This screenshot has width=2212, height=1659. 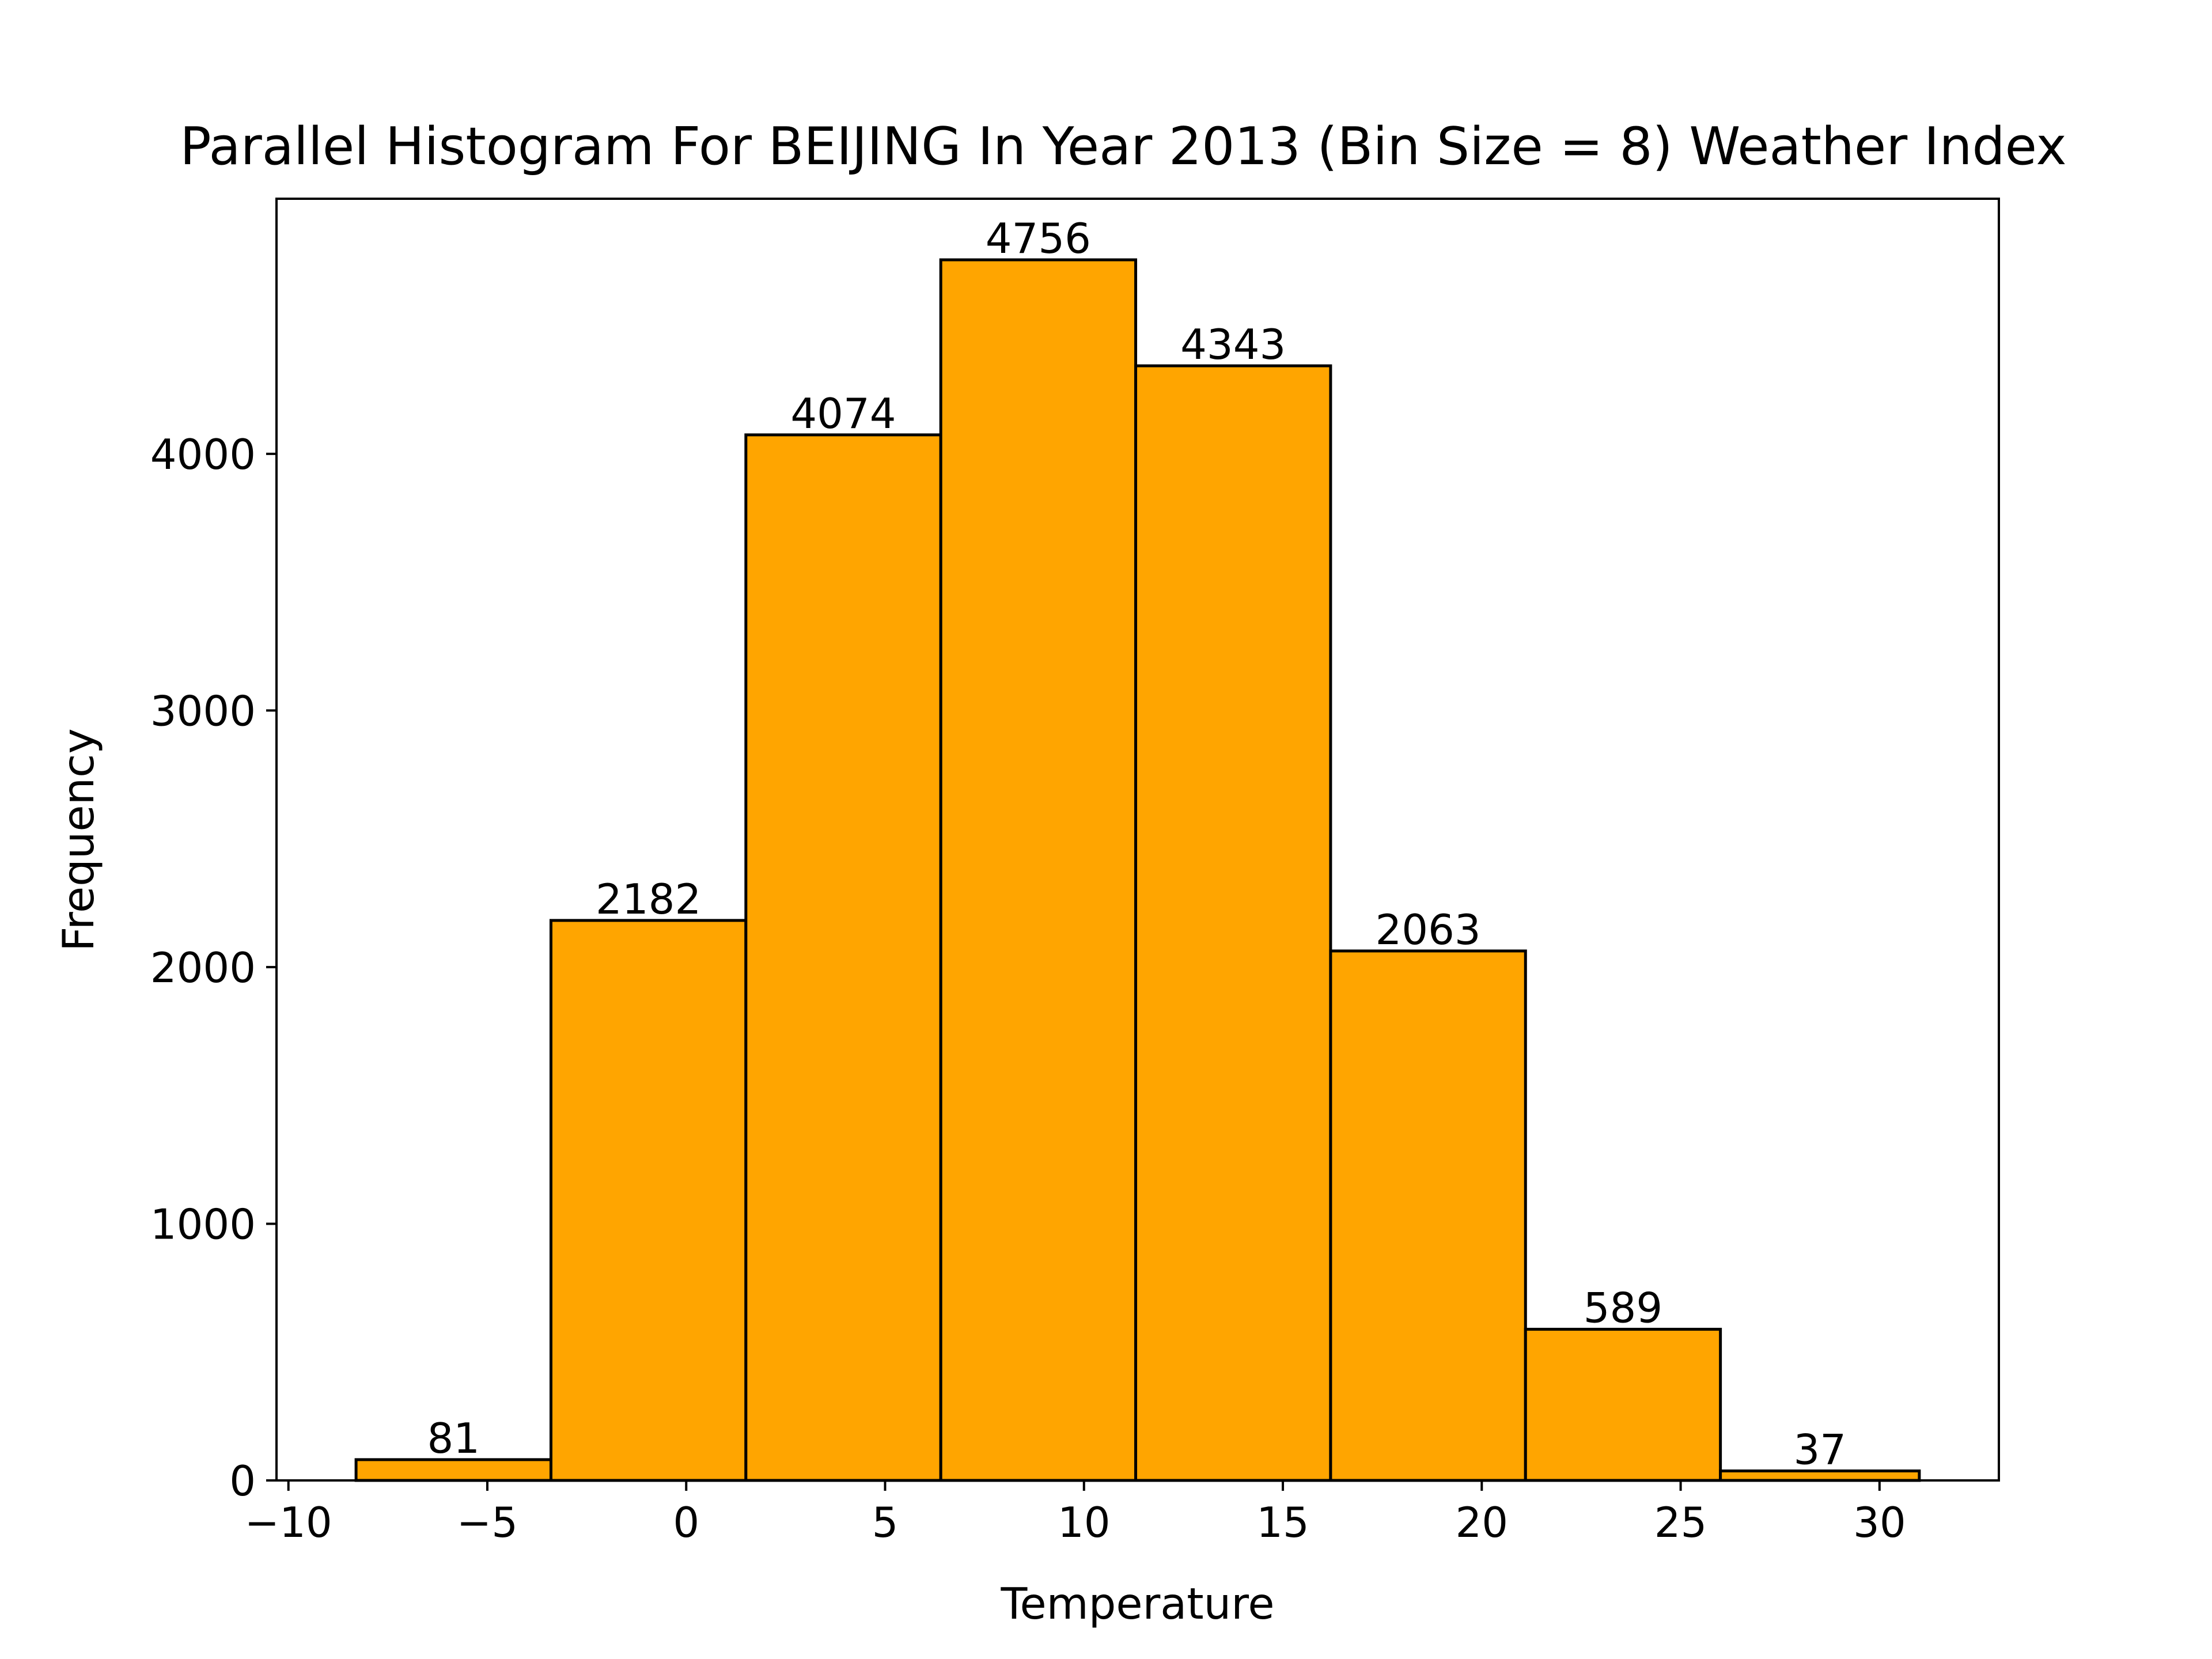 What do you see at coordinates (843, 413) in the screenshot?
I see `bar-value-label: 4074` at bounding box center [843, 413].